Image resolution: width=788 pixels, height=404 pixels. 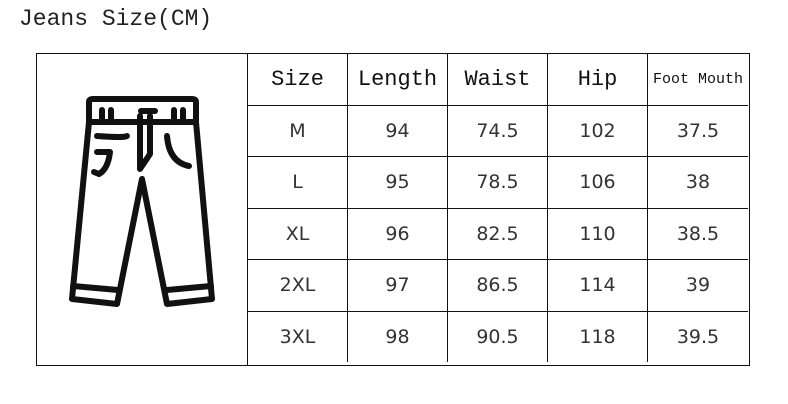 What do you see at coordinates (397, 182) in the screenshot?
I see `cell-length: 95` at bounding box center [397, 182].